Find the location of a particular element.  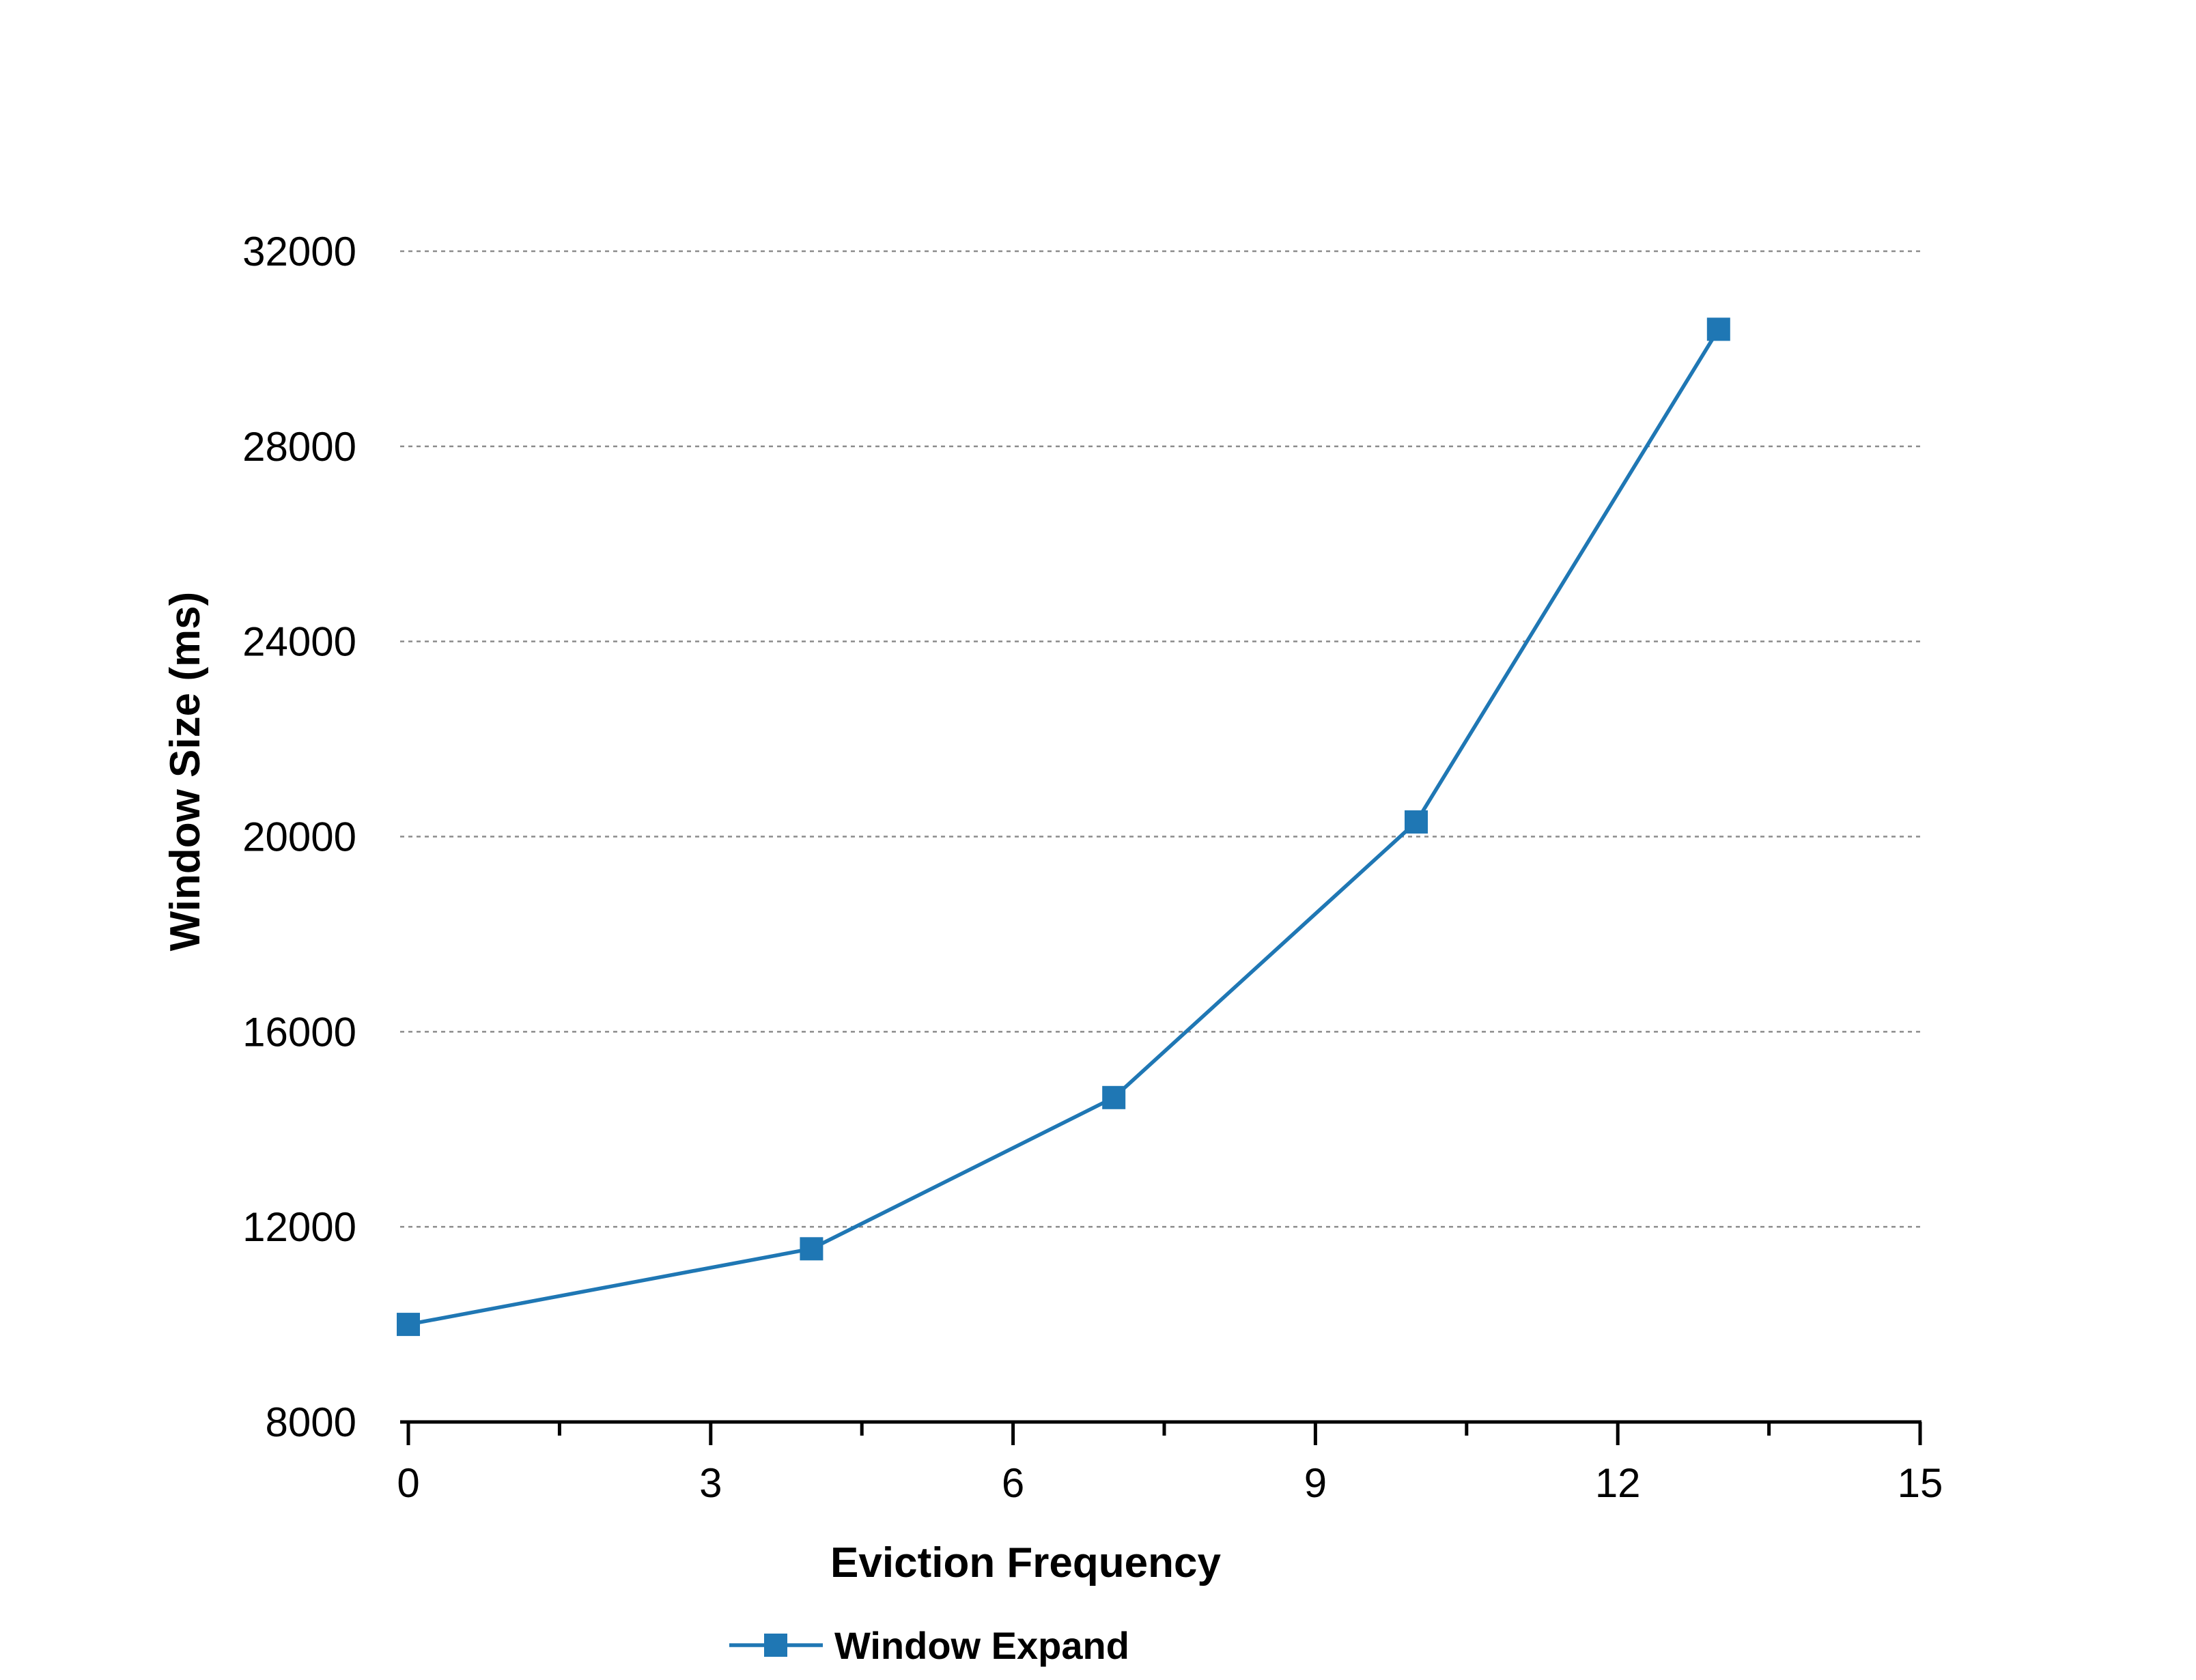

x-tick-label-12: 12 is located at coordinates (1618, 1483).